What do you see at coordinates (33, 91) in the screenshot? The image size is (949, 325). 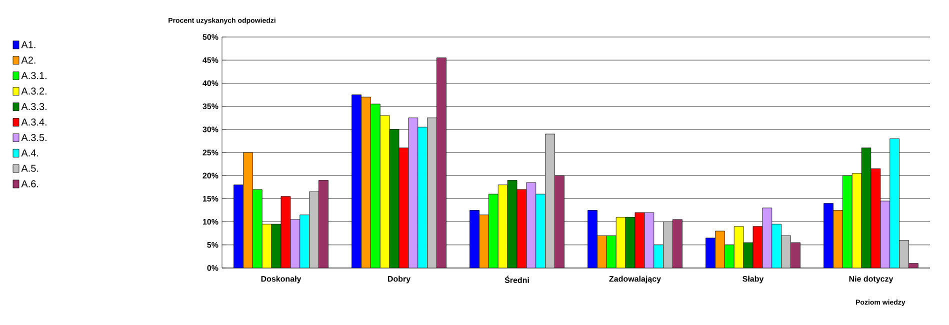 I see `legend-label: A.3.2.` at bounding box center [33, 91].